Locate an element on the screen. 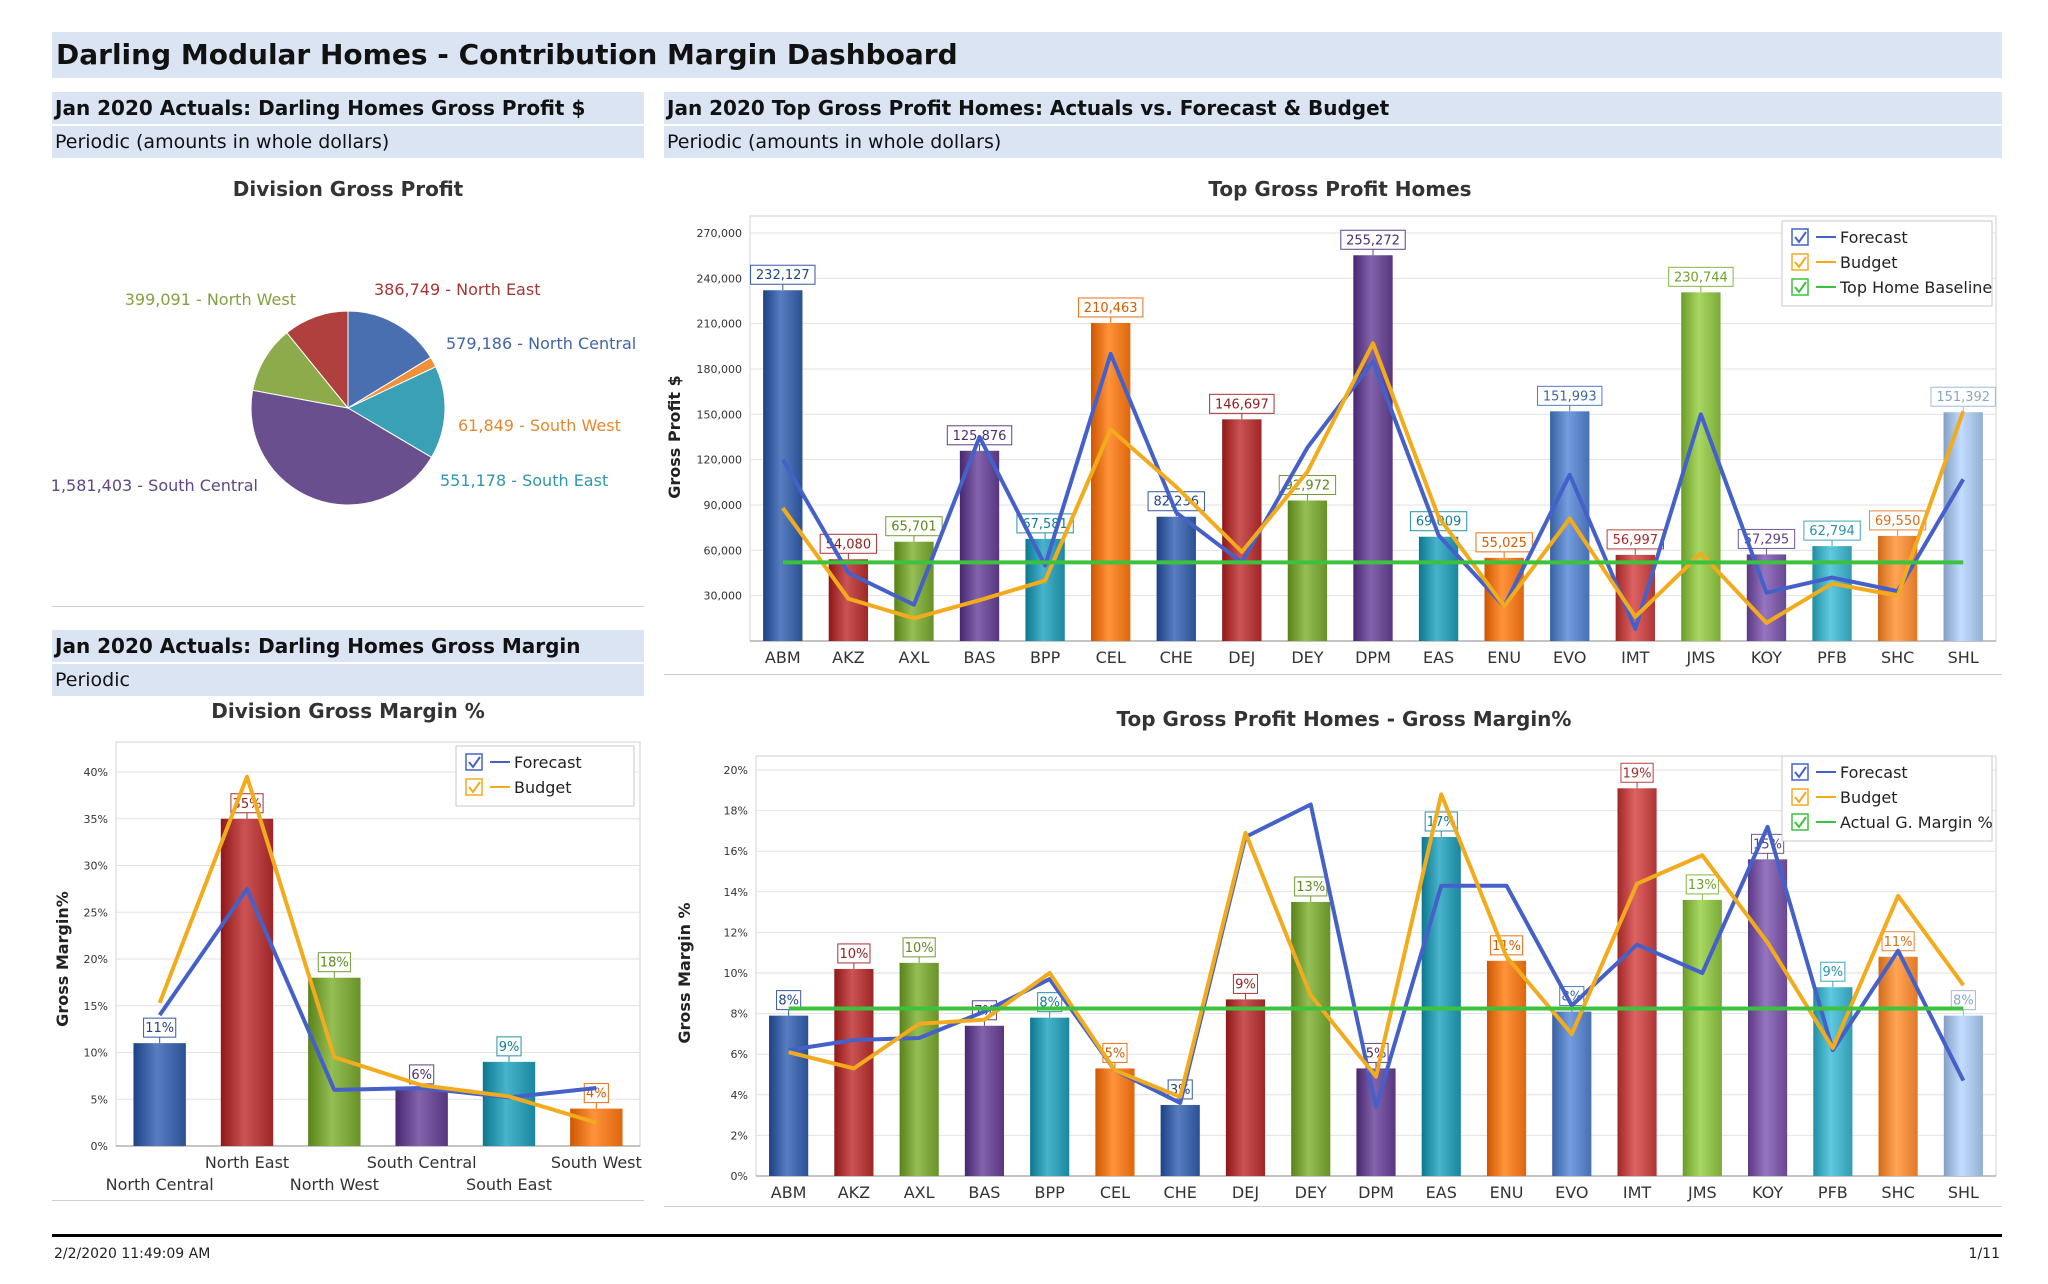 This screenshot has height=1284, width=2048. x-tick-label: EAS is located at coordinates (1438, 657).